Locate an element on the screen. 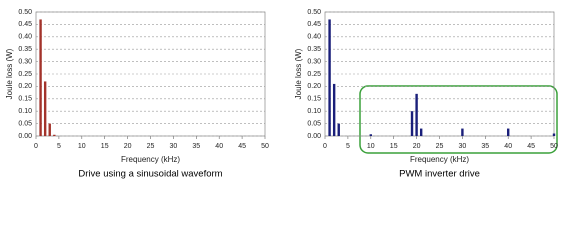 The height and width of the screenshot is (240, 566). highlight-box is located at coordinates (458, 119).